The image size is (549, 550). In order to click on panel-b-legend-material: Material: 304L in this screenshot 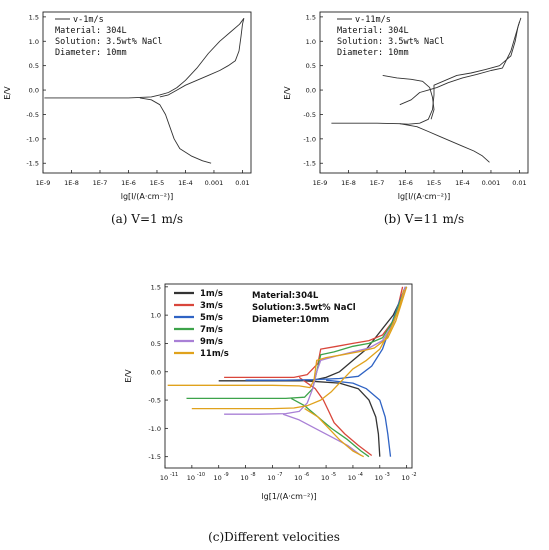, I will do `click(373, 31)`.